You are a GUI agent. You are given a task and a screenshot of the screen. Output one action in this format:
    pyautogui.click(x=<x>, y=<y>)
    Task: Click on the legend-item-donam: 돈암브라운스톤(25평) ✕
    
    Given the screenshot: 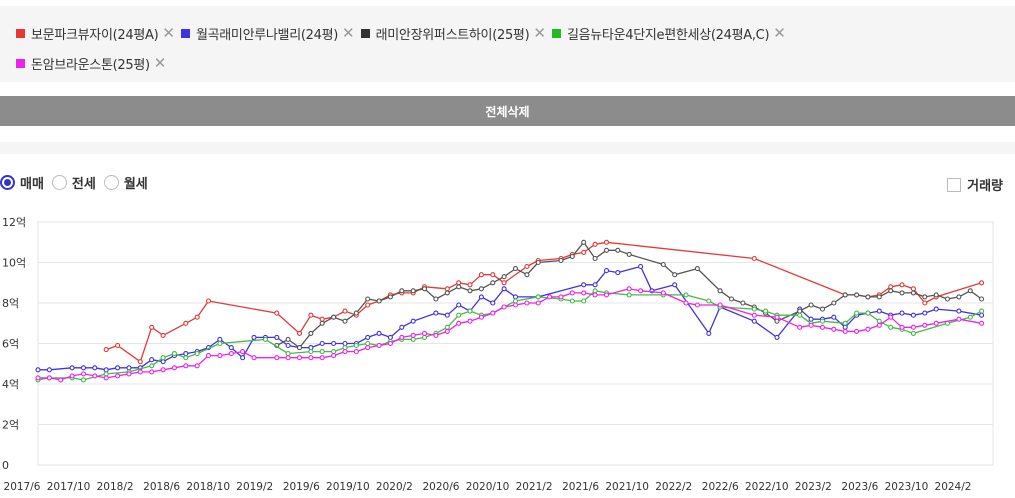 What is the action you would take?
    pyautogui.click(x=91, y=63)
    